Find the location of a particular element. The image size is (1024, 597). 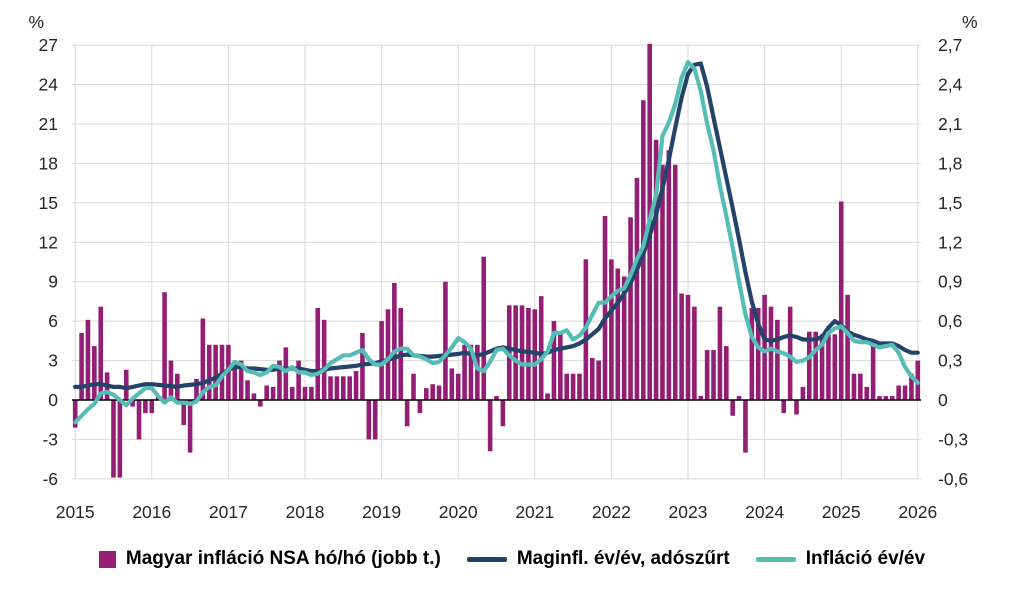

left-axis-tick: 27 is located at coordinates (48, 45).